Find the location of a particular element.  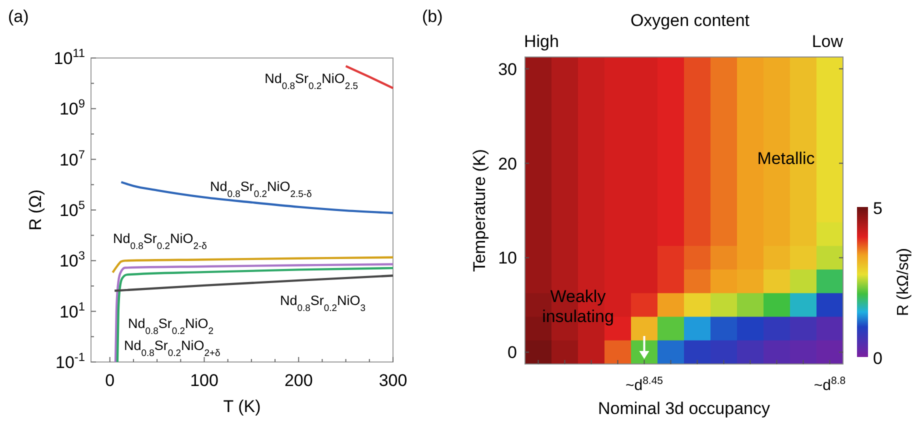

y-tick-label: 30 is located at coordinates (507, 69).